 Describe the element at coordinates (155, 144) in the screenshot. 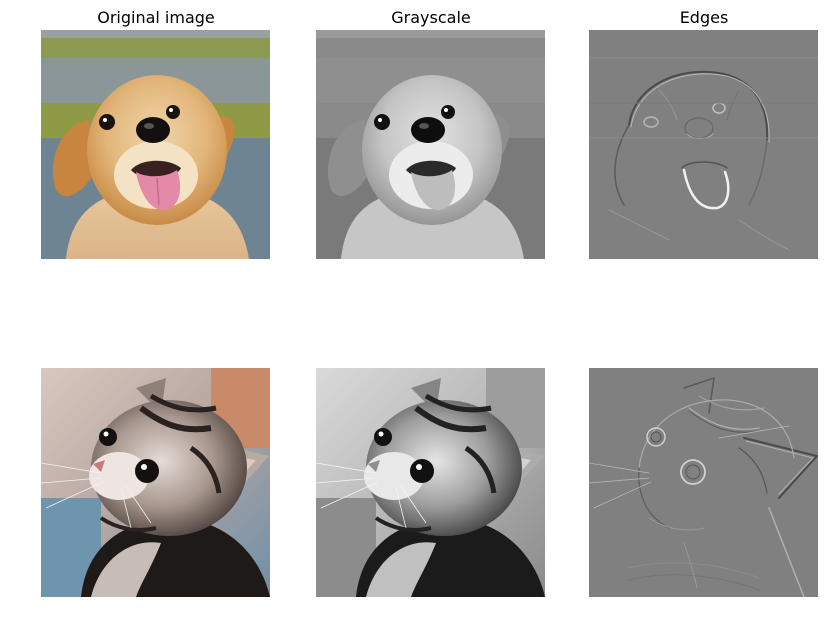

I see `puppy-original-image` at that location.